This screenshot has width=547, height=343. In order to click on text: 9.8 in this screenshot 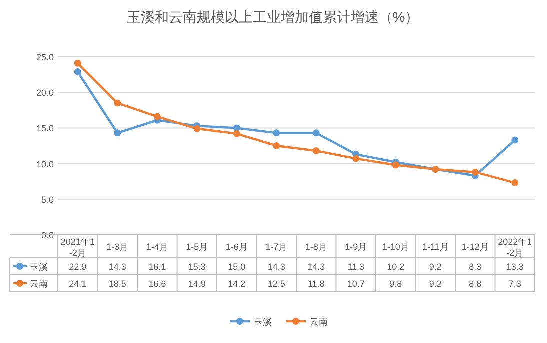, I will do `click(396, 284)`.